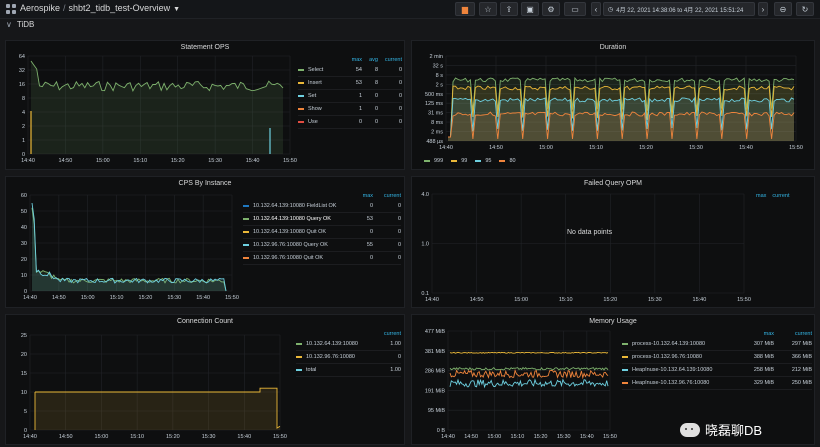  Describe the element at coordinates (322, 245) in the screenshot. I see `legend-item: 10.132.96.76:10080 Query OK 55 0` at that location.